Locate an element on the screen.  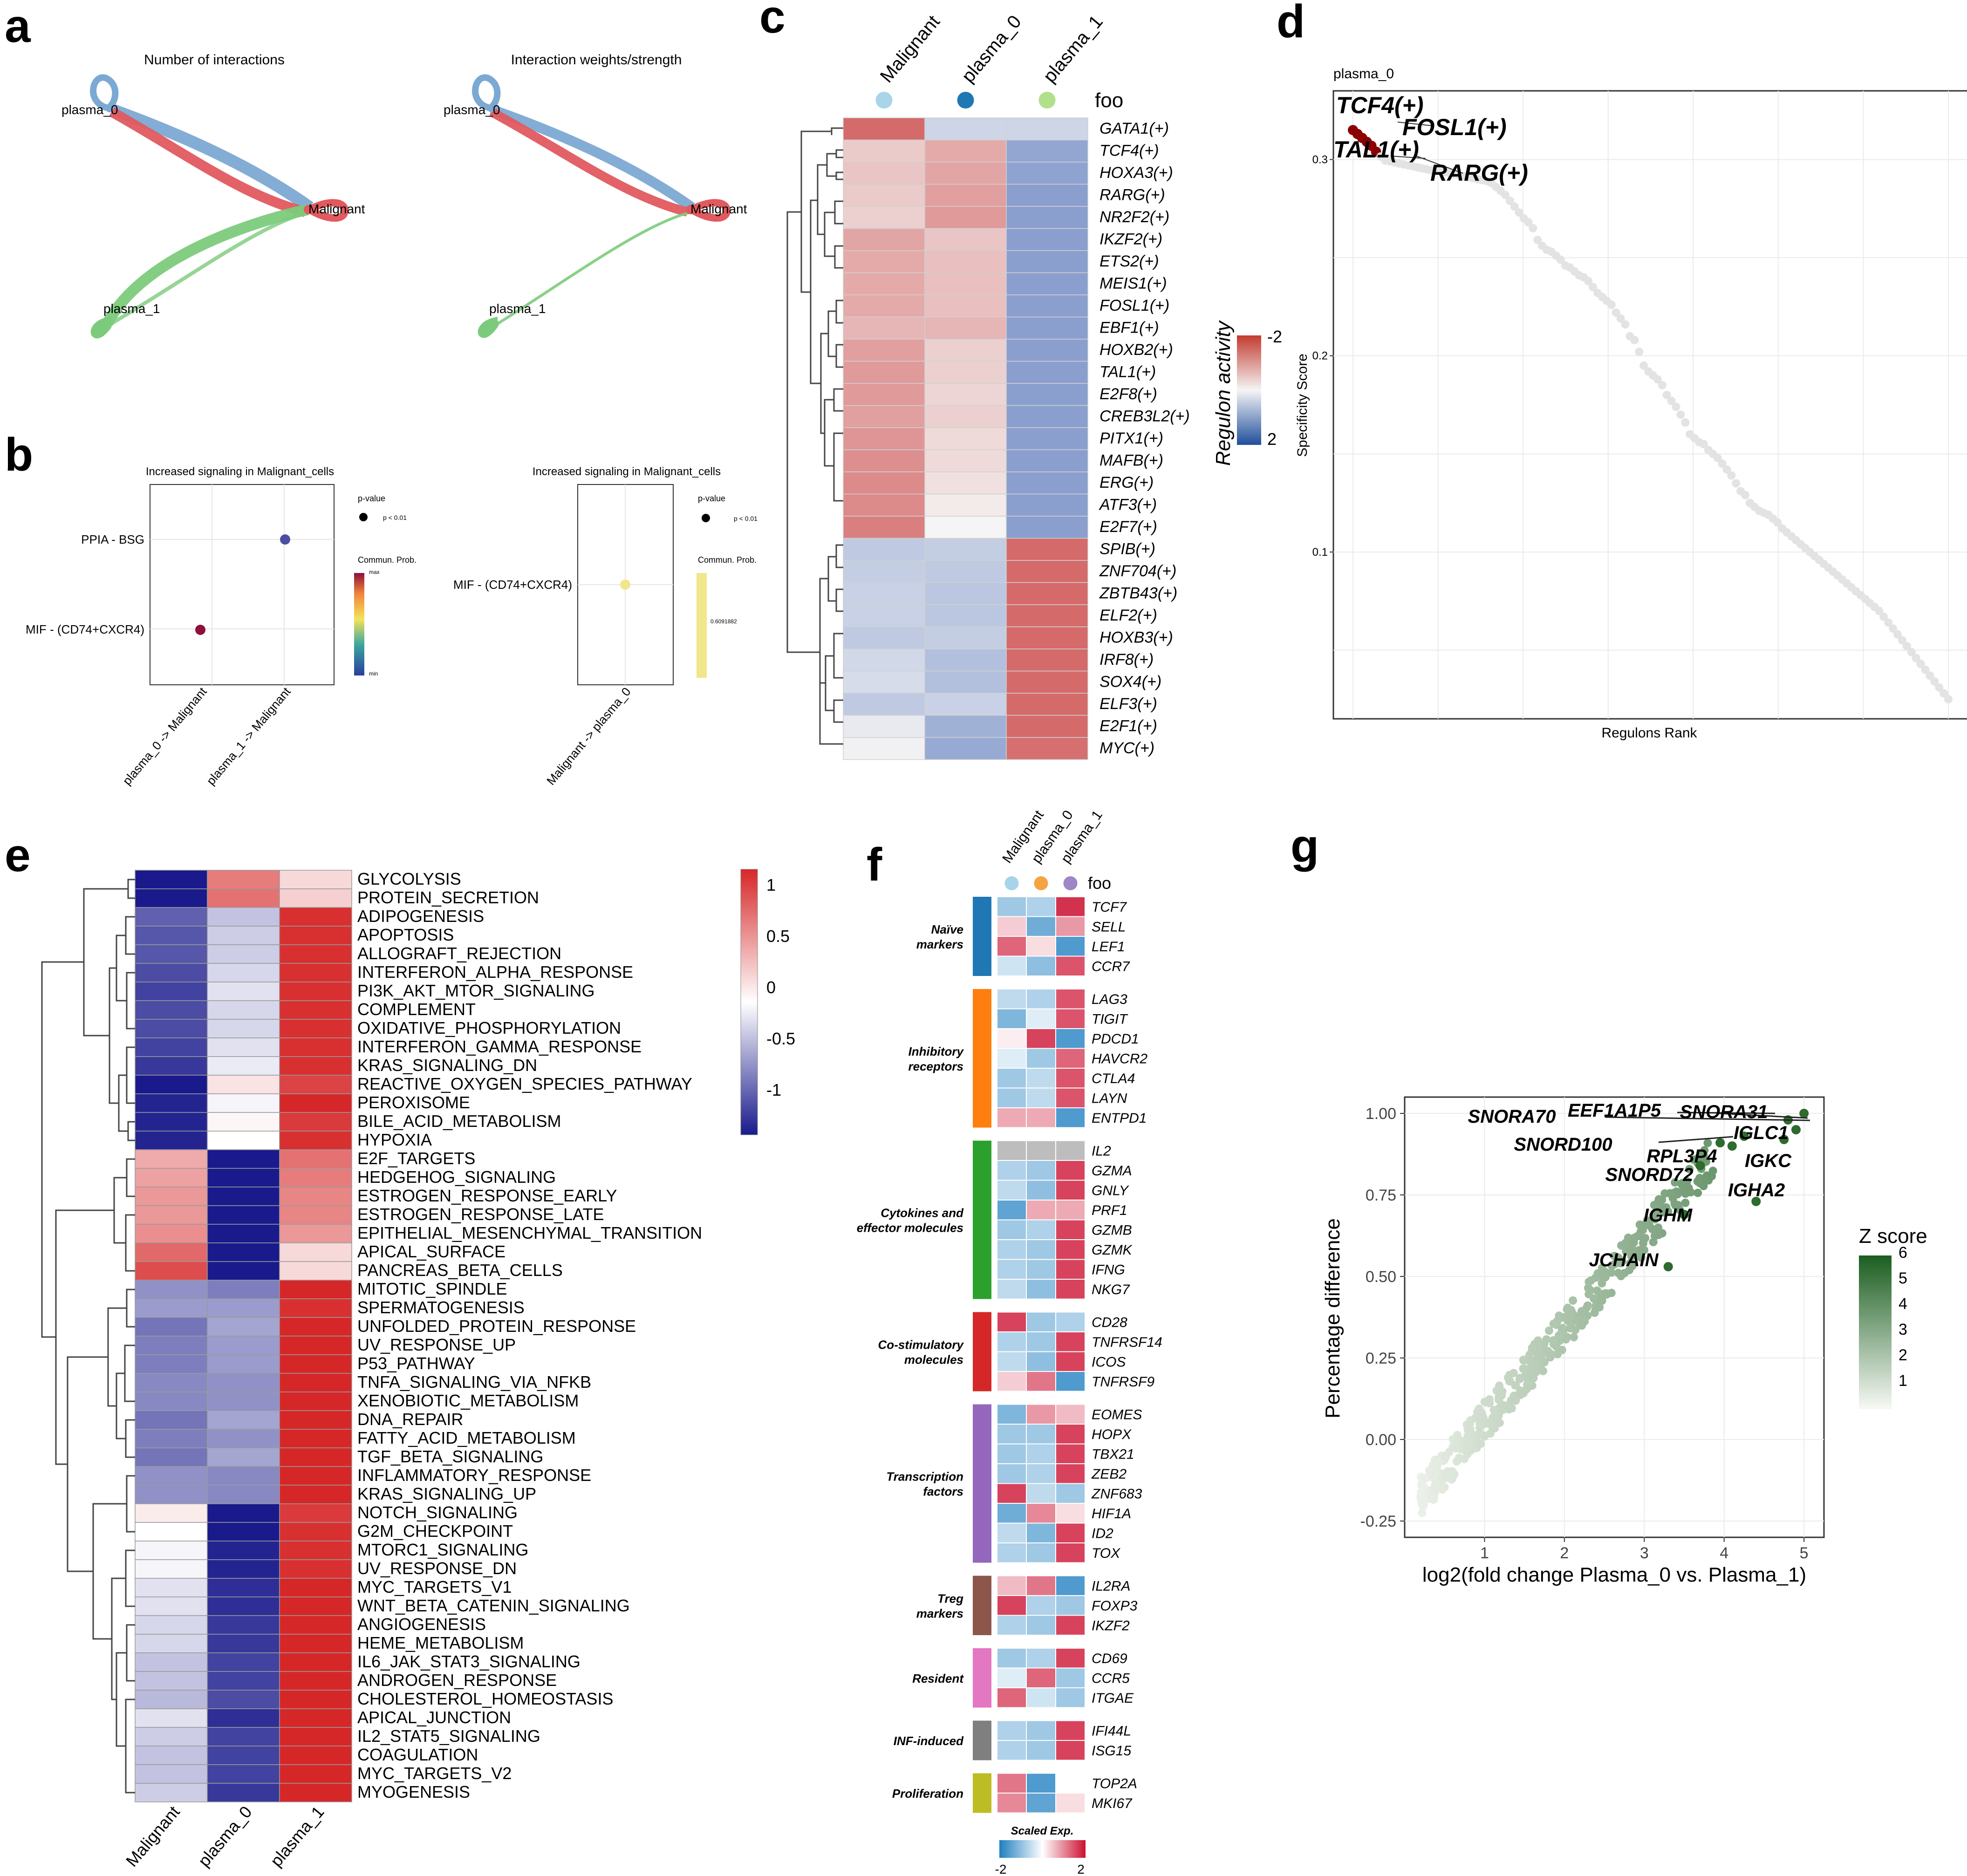
a-title-left: Number of interactions is located at coordinates (214, 60).